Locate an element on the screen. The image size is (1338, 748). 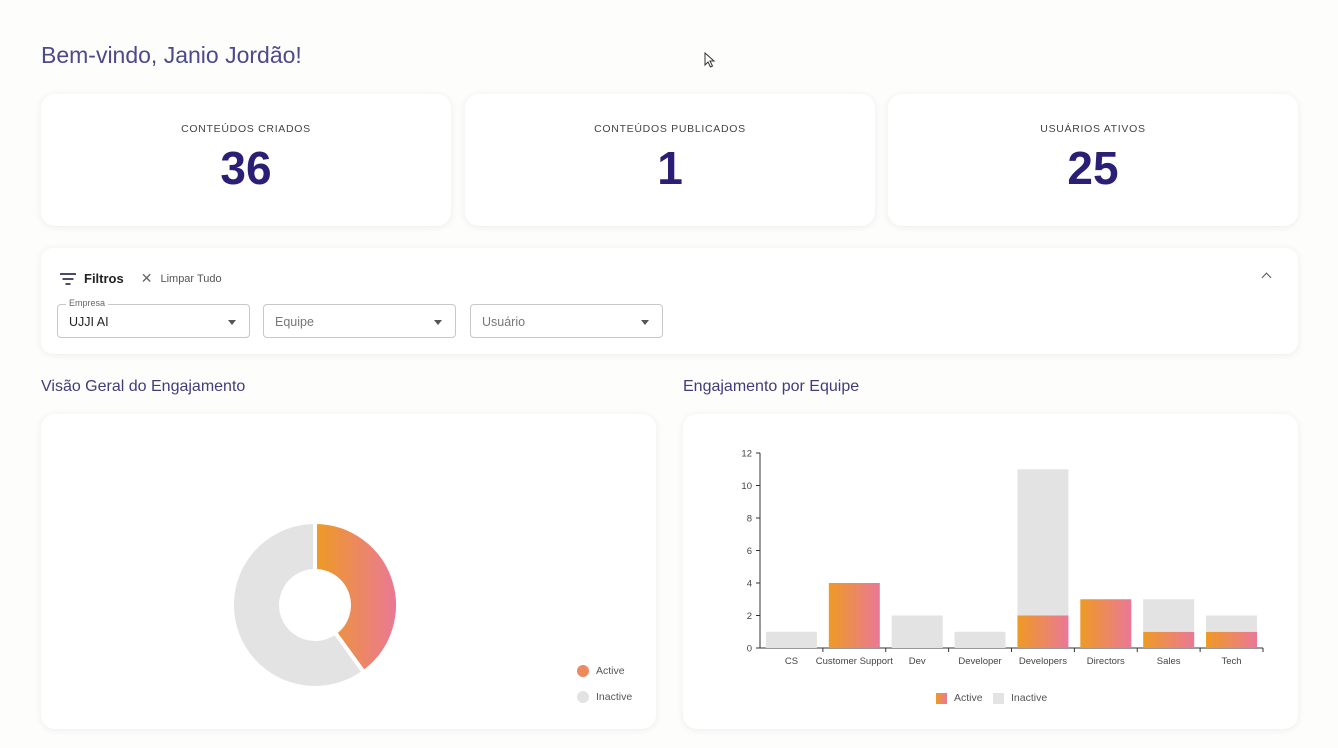
company-select: Empresa UJJI AI is located at coordinates (153, 318).